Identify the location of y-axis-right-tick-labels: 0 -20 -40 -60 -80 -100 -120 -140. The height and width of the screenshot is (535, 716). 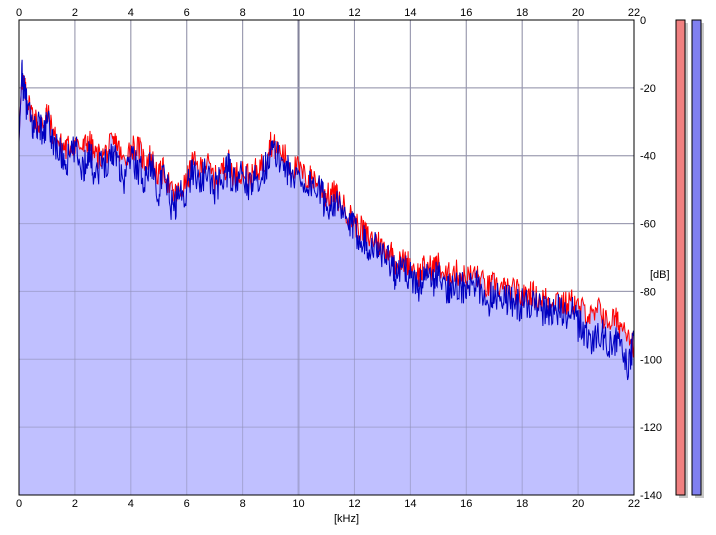
(651, 258).